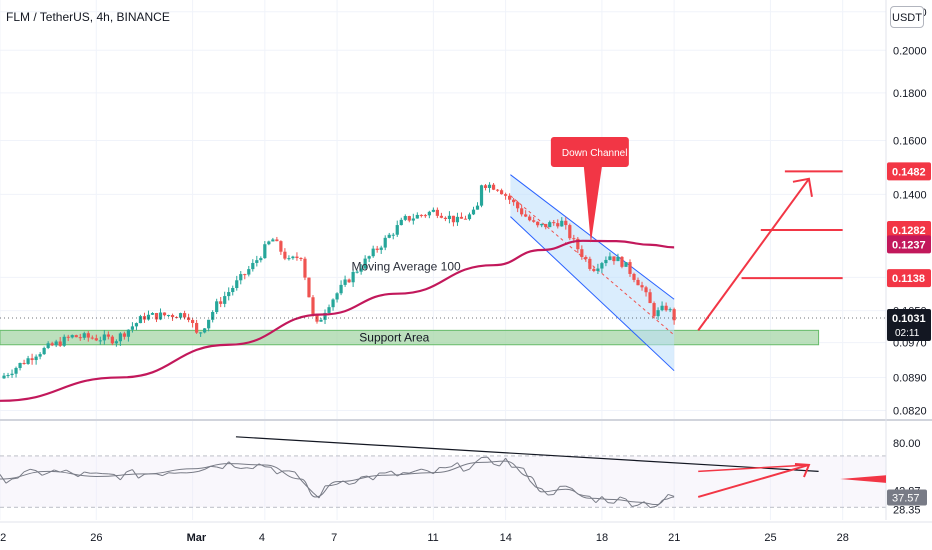  What do you see at coordinates (595, 153) in the screenshot?
I see `down-channel-label: Down Channel` at bounding box center [595, 153].